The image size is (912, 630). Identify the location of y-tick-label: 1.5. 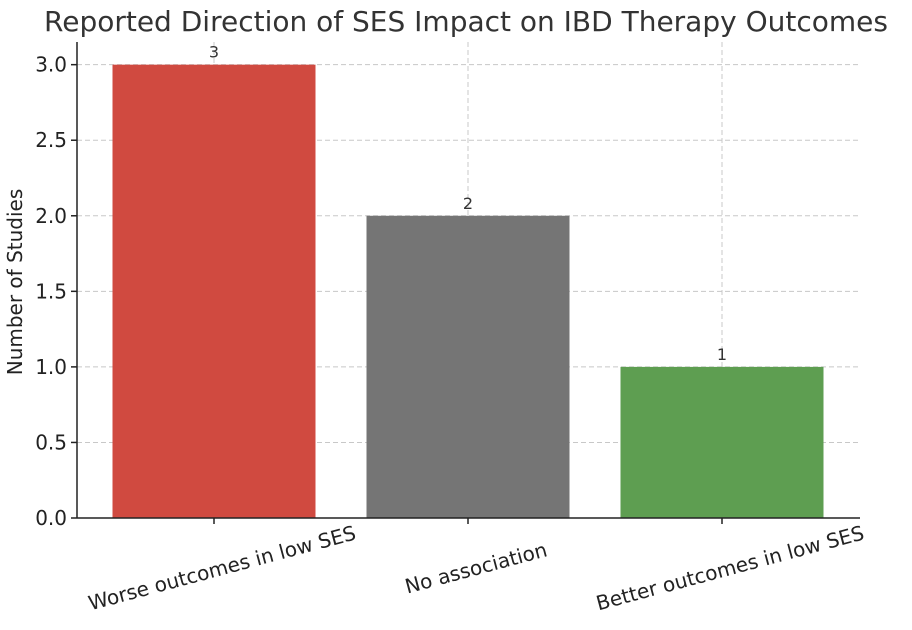
(51, 291).